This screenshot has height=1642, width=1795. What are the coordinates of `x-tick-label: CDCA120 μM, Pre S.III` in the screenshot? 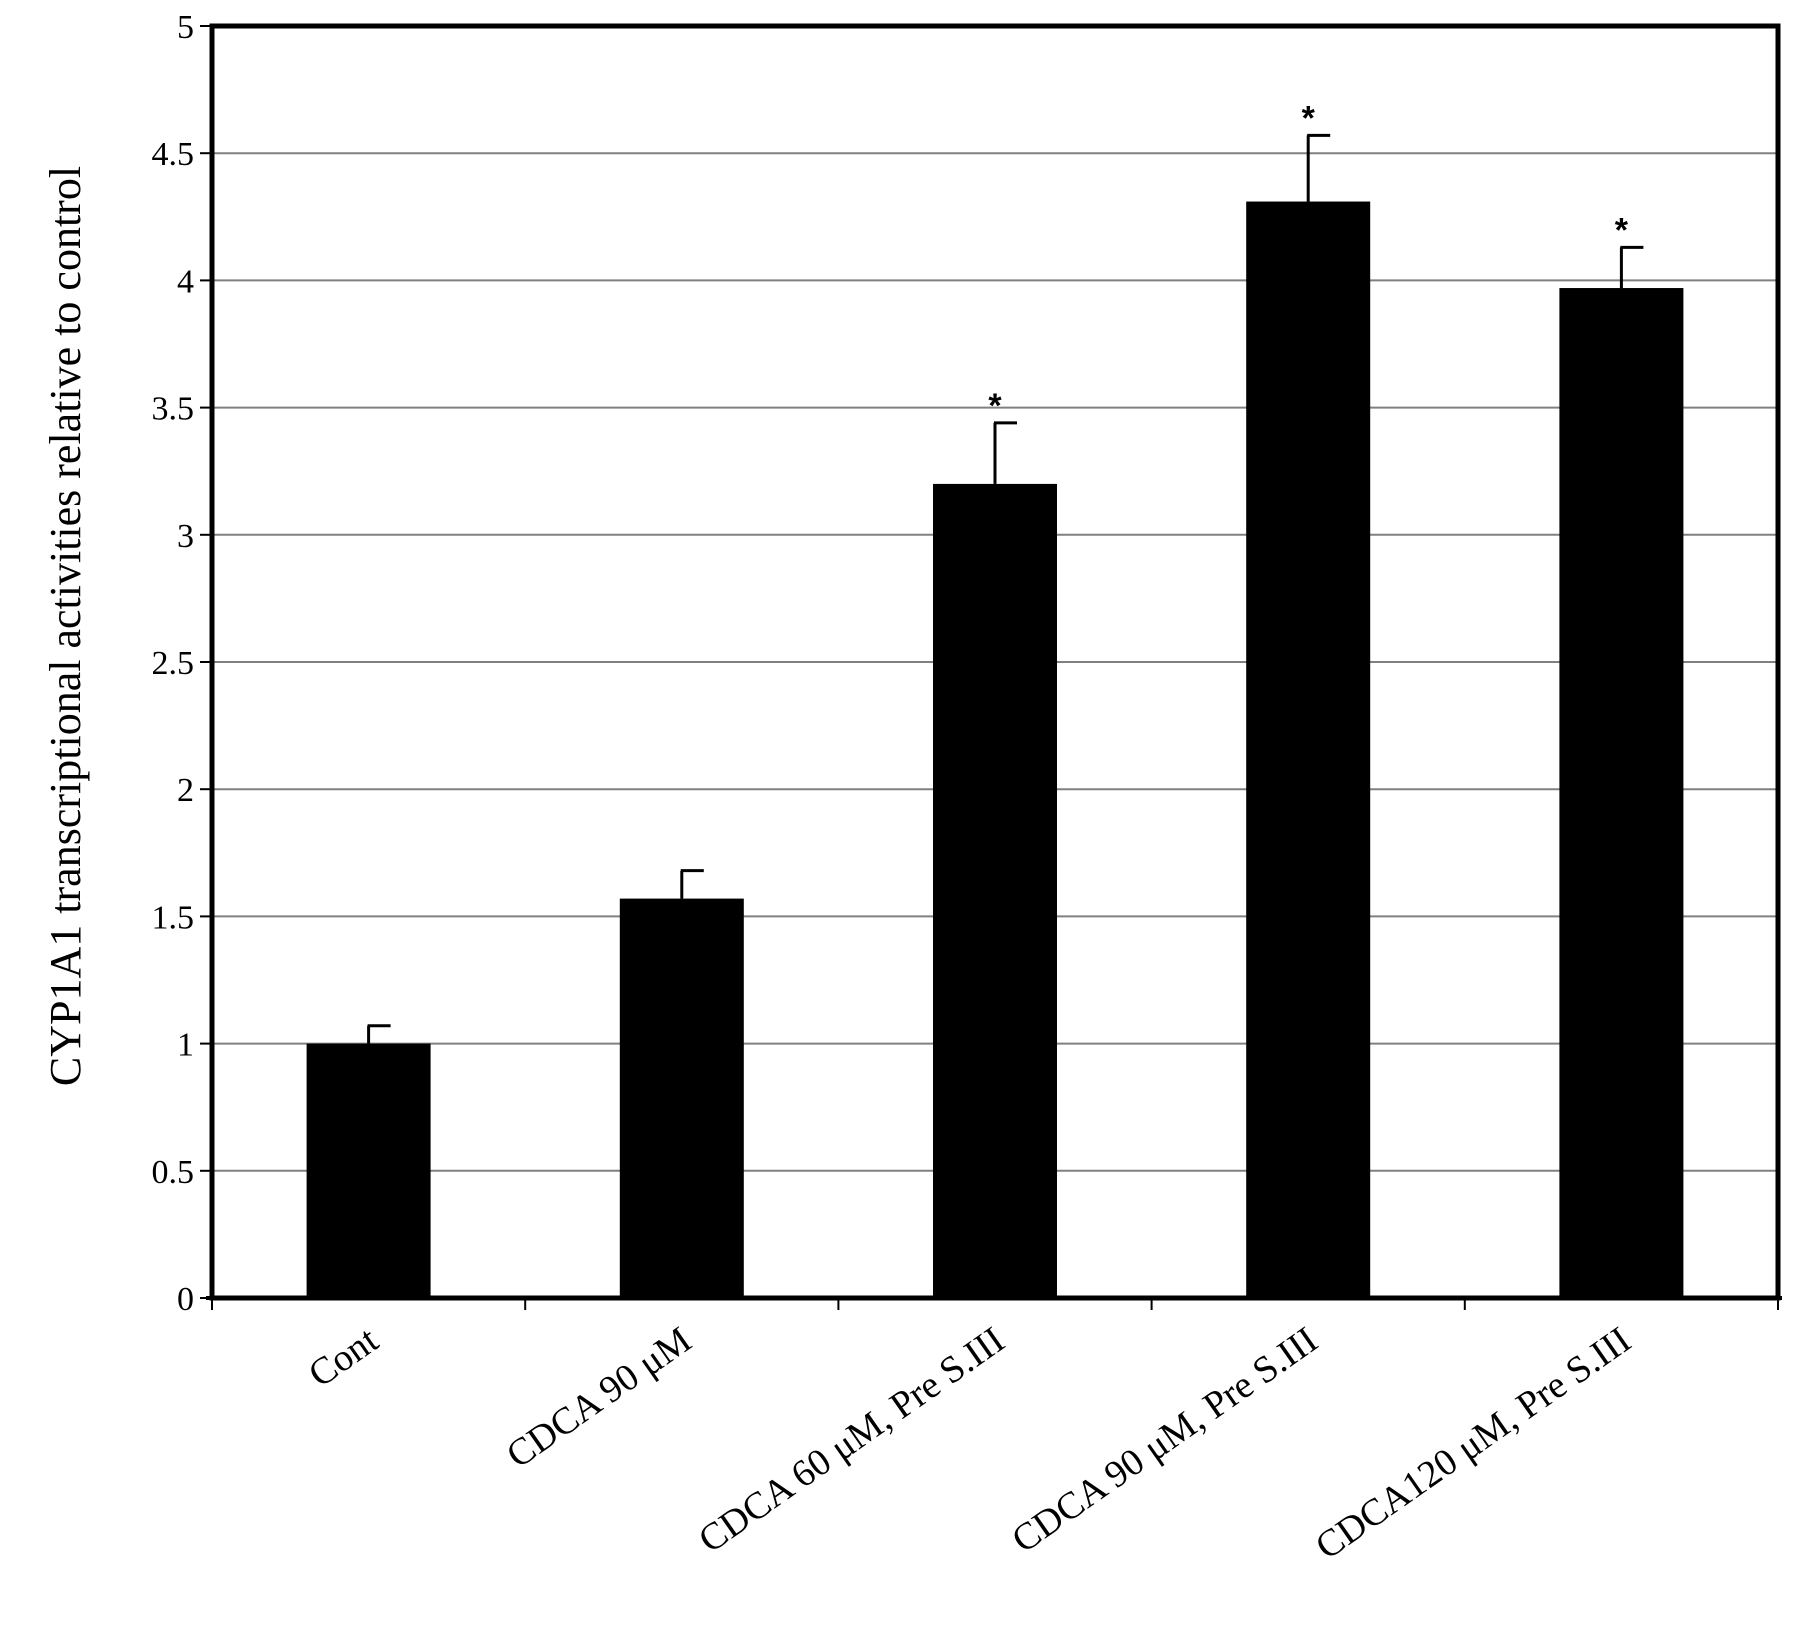 It's located at (1473, 1443).